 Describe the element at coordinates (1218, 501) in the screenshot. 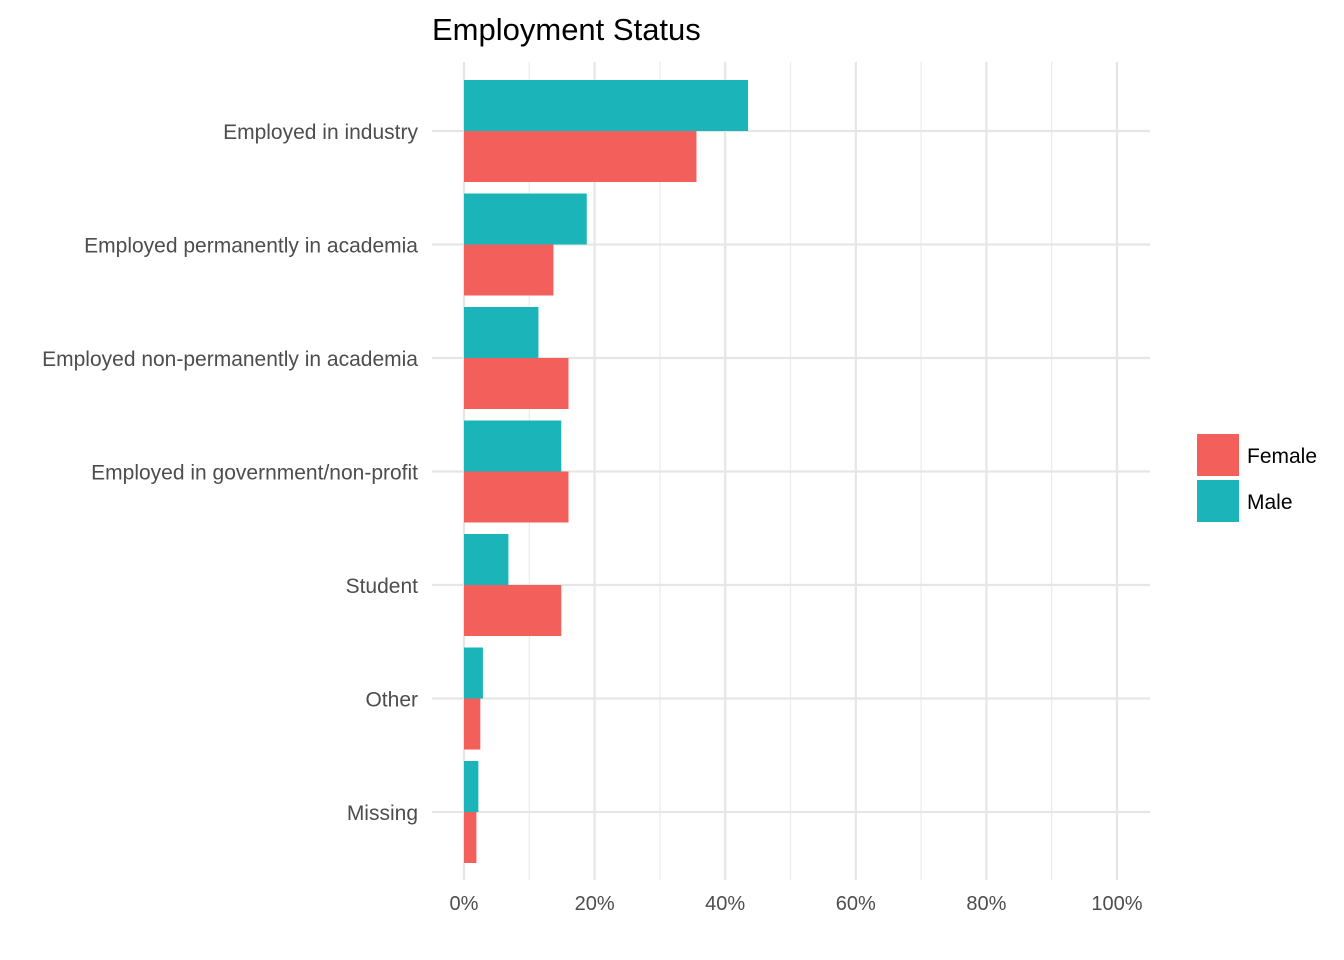

I see `legend-key-male` at that location.